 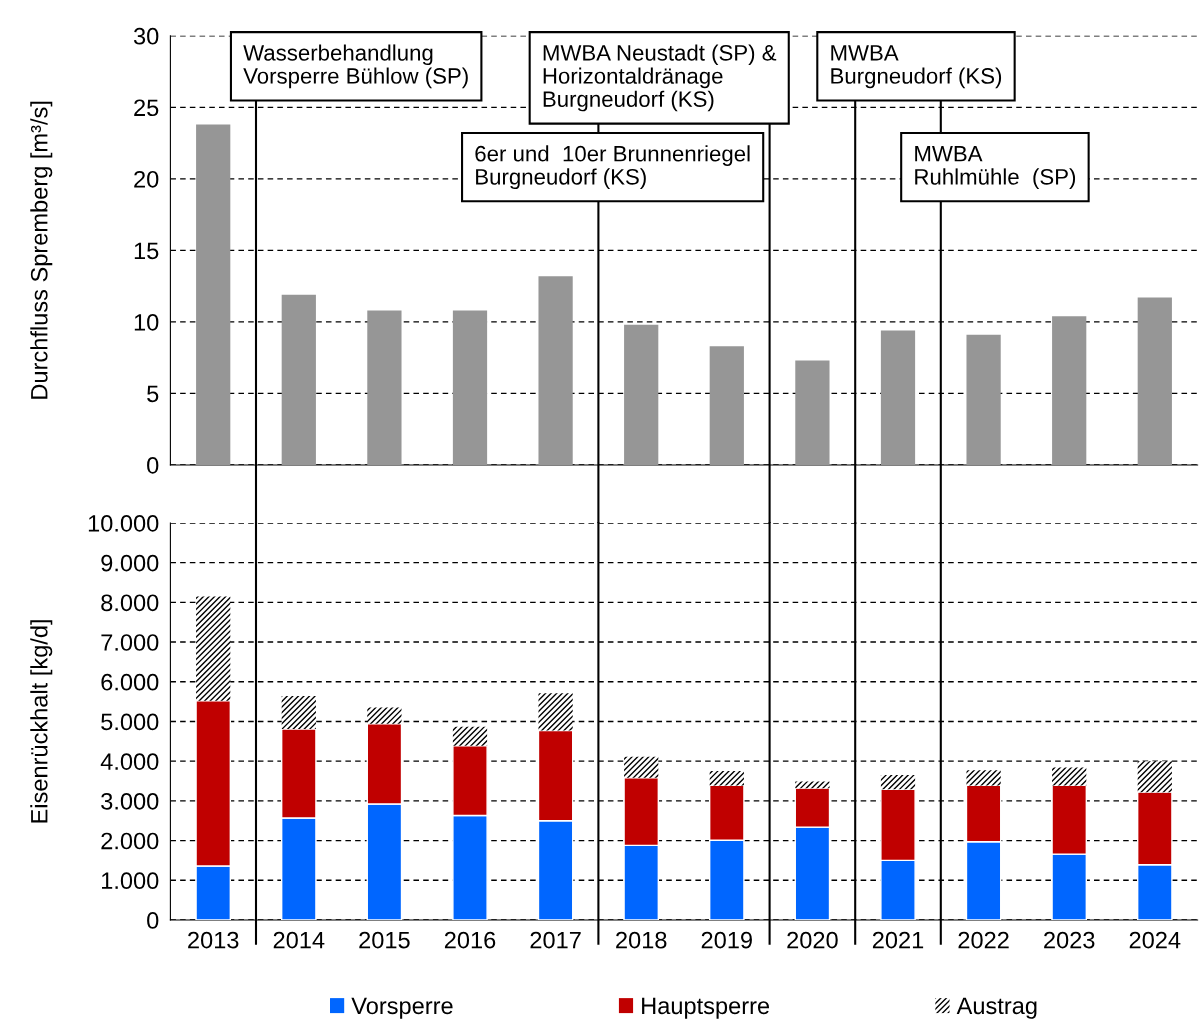 What do you see at coordinates (641, 940) in the screenshot?
I see `x-tick-label: 2018` at bounding box center [641, 940].